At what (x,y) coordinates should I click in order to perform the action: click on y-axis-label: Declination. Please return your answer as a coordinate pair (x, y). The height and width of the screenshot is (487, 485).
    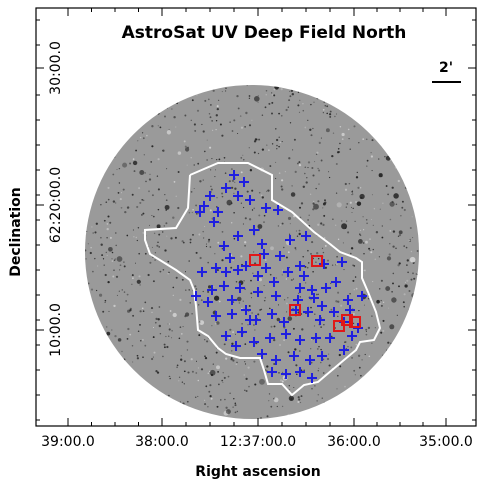
    Looking at the image, I should click on (16, 232).